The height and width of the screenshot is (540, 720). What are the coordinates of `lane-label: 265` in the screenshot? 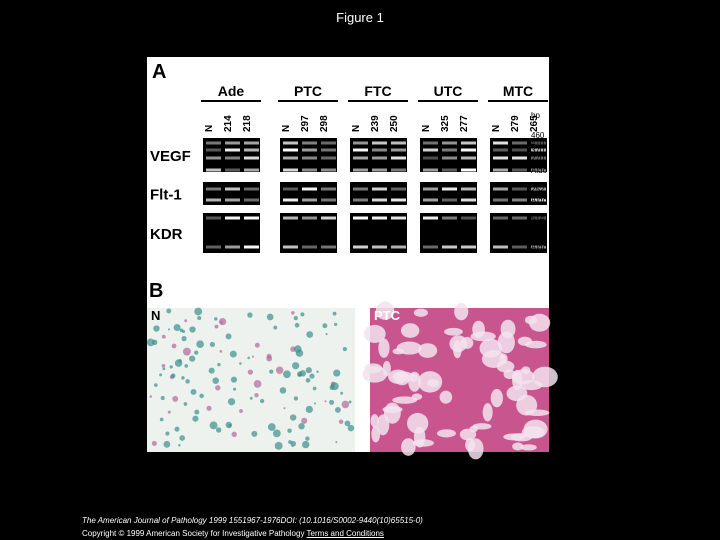 It's located at (534, 123).